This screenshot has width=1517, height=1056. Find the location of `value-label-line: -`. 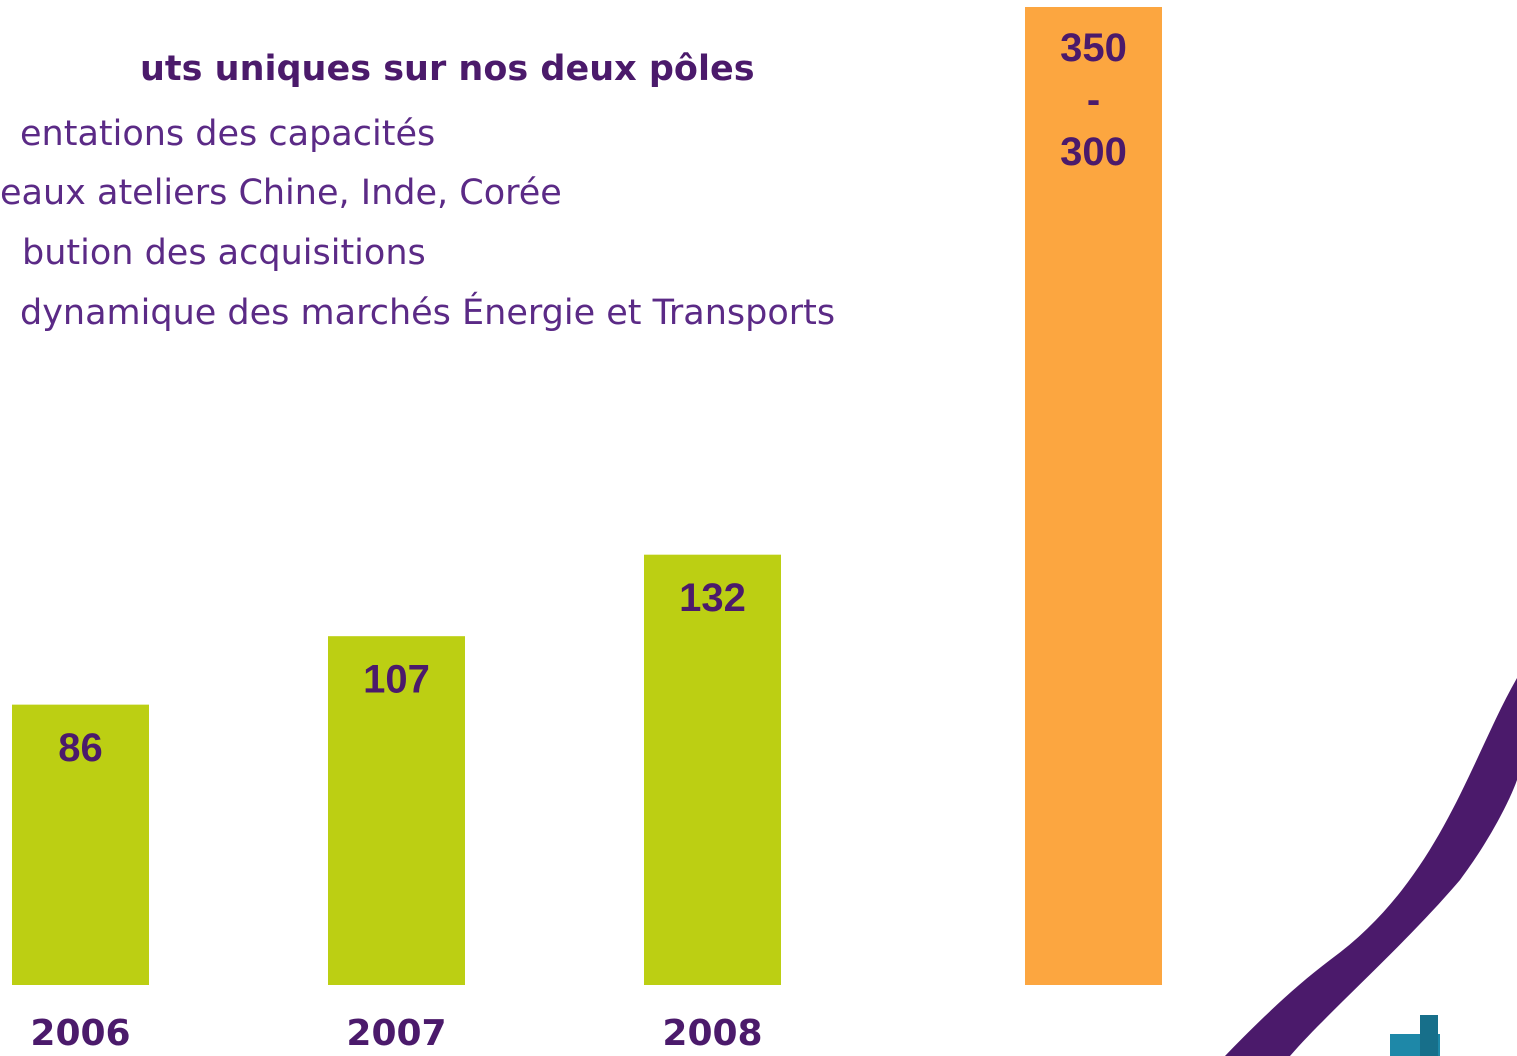

value-label-line: - is located at coordinates (1093, 100).